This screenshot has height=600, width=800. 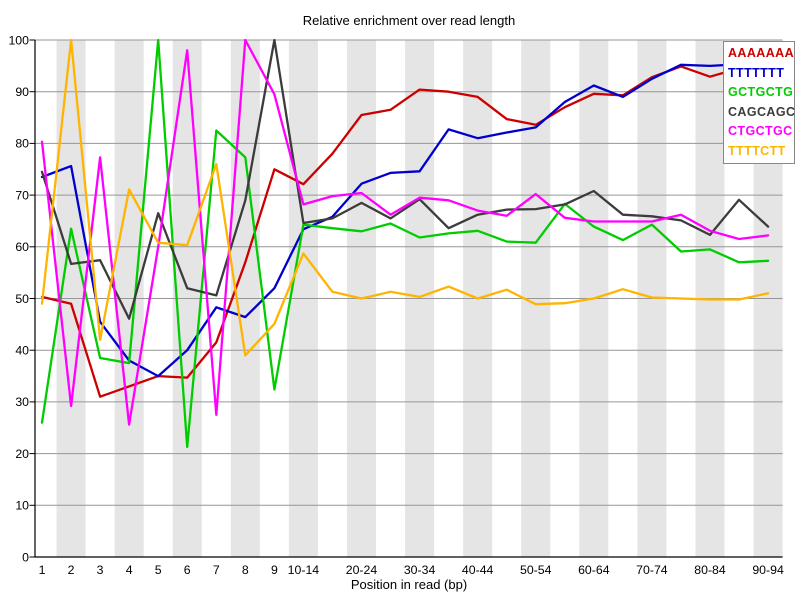 What do you see at coordinates (22, 402) in the screenshot?
I see `y-tick-label: 30` at bounding box center [22, 402].